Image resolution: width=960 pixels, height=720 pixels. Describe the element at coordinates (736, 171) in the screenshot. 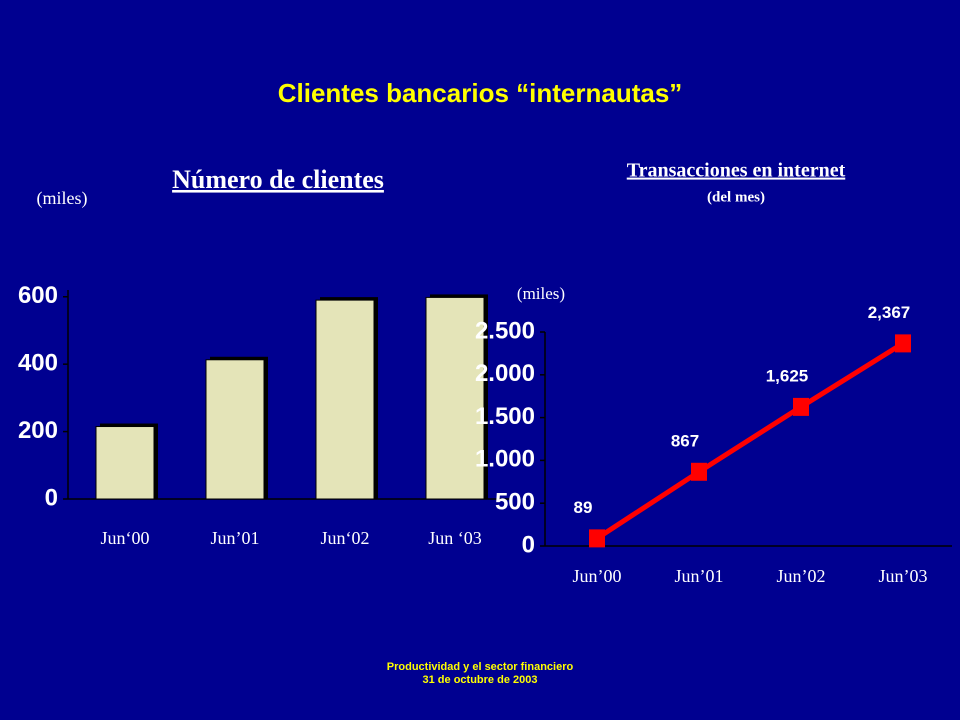

I see `chart-title: Transacciones en internet` at that location.